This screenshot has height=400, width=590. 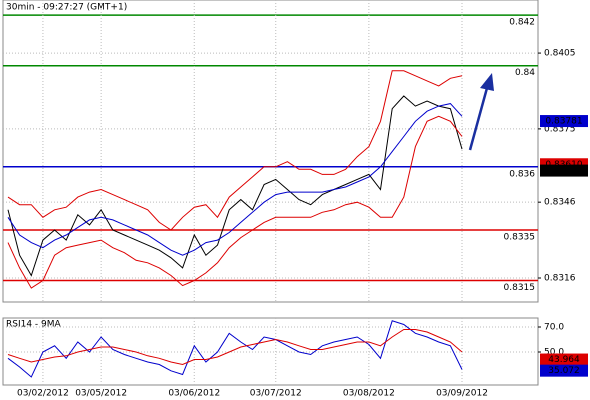 What do you see at coordinates (66, 8) in the screenshot?
I see `chart-title: 30min - 09:27:27 (GMT+1)` at bounding box center [66, 8].